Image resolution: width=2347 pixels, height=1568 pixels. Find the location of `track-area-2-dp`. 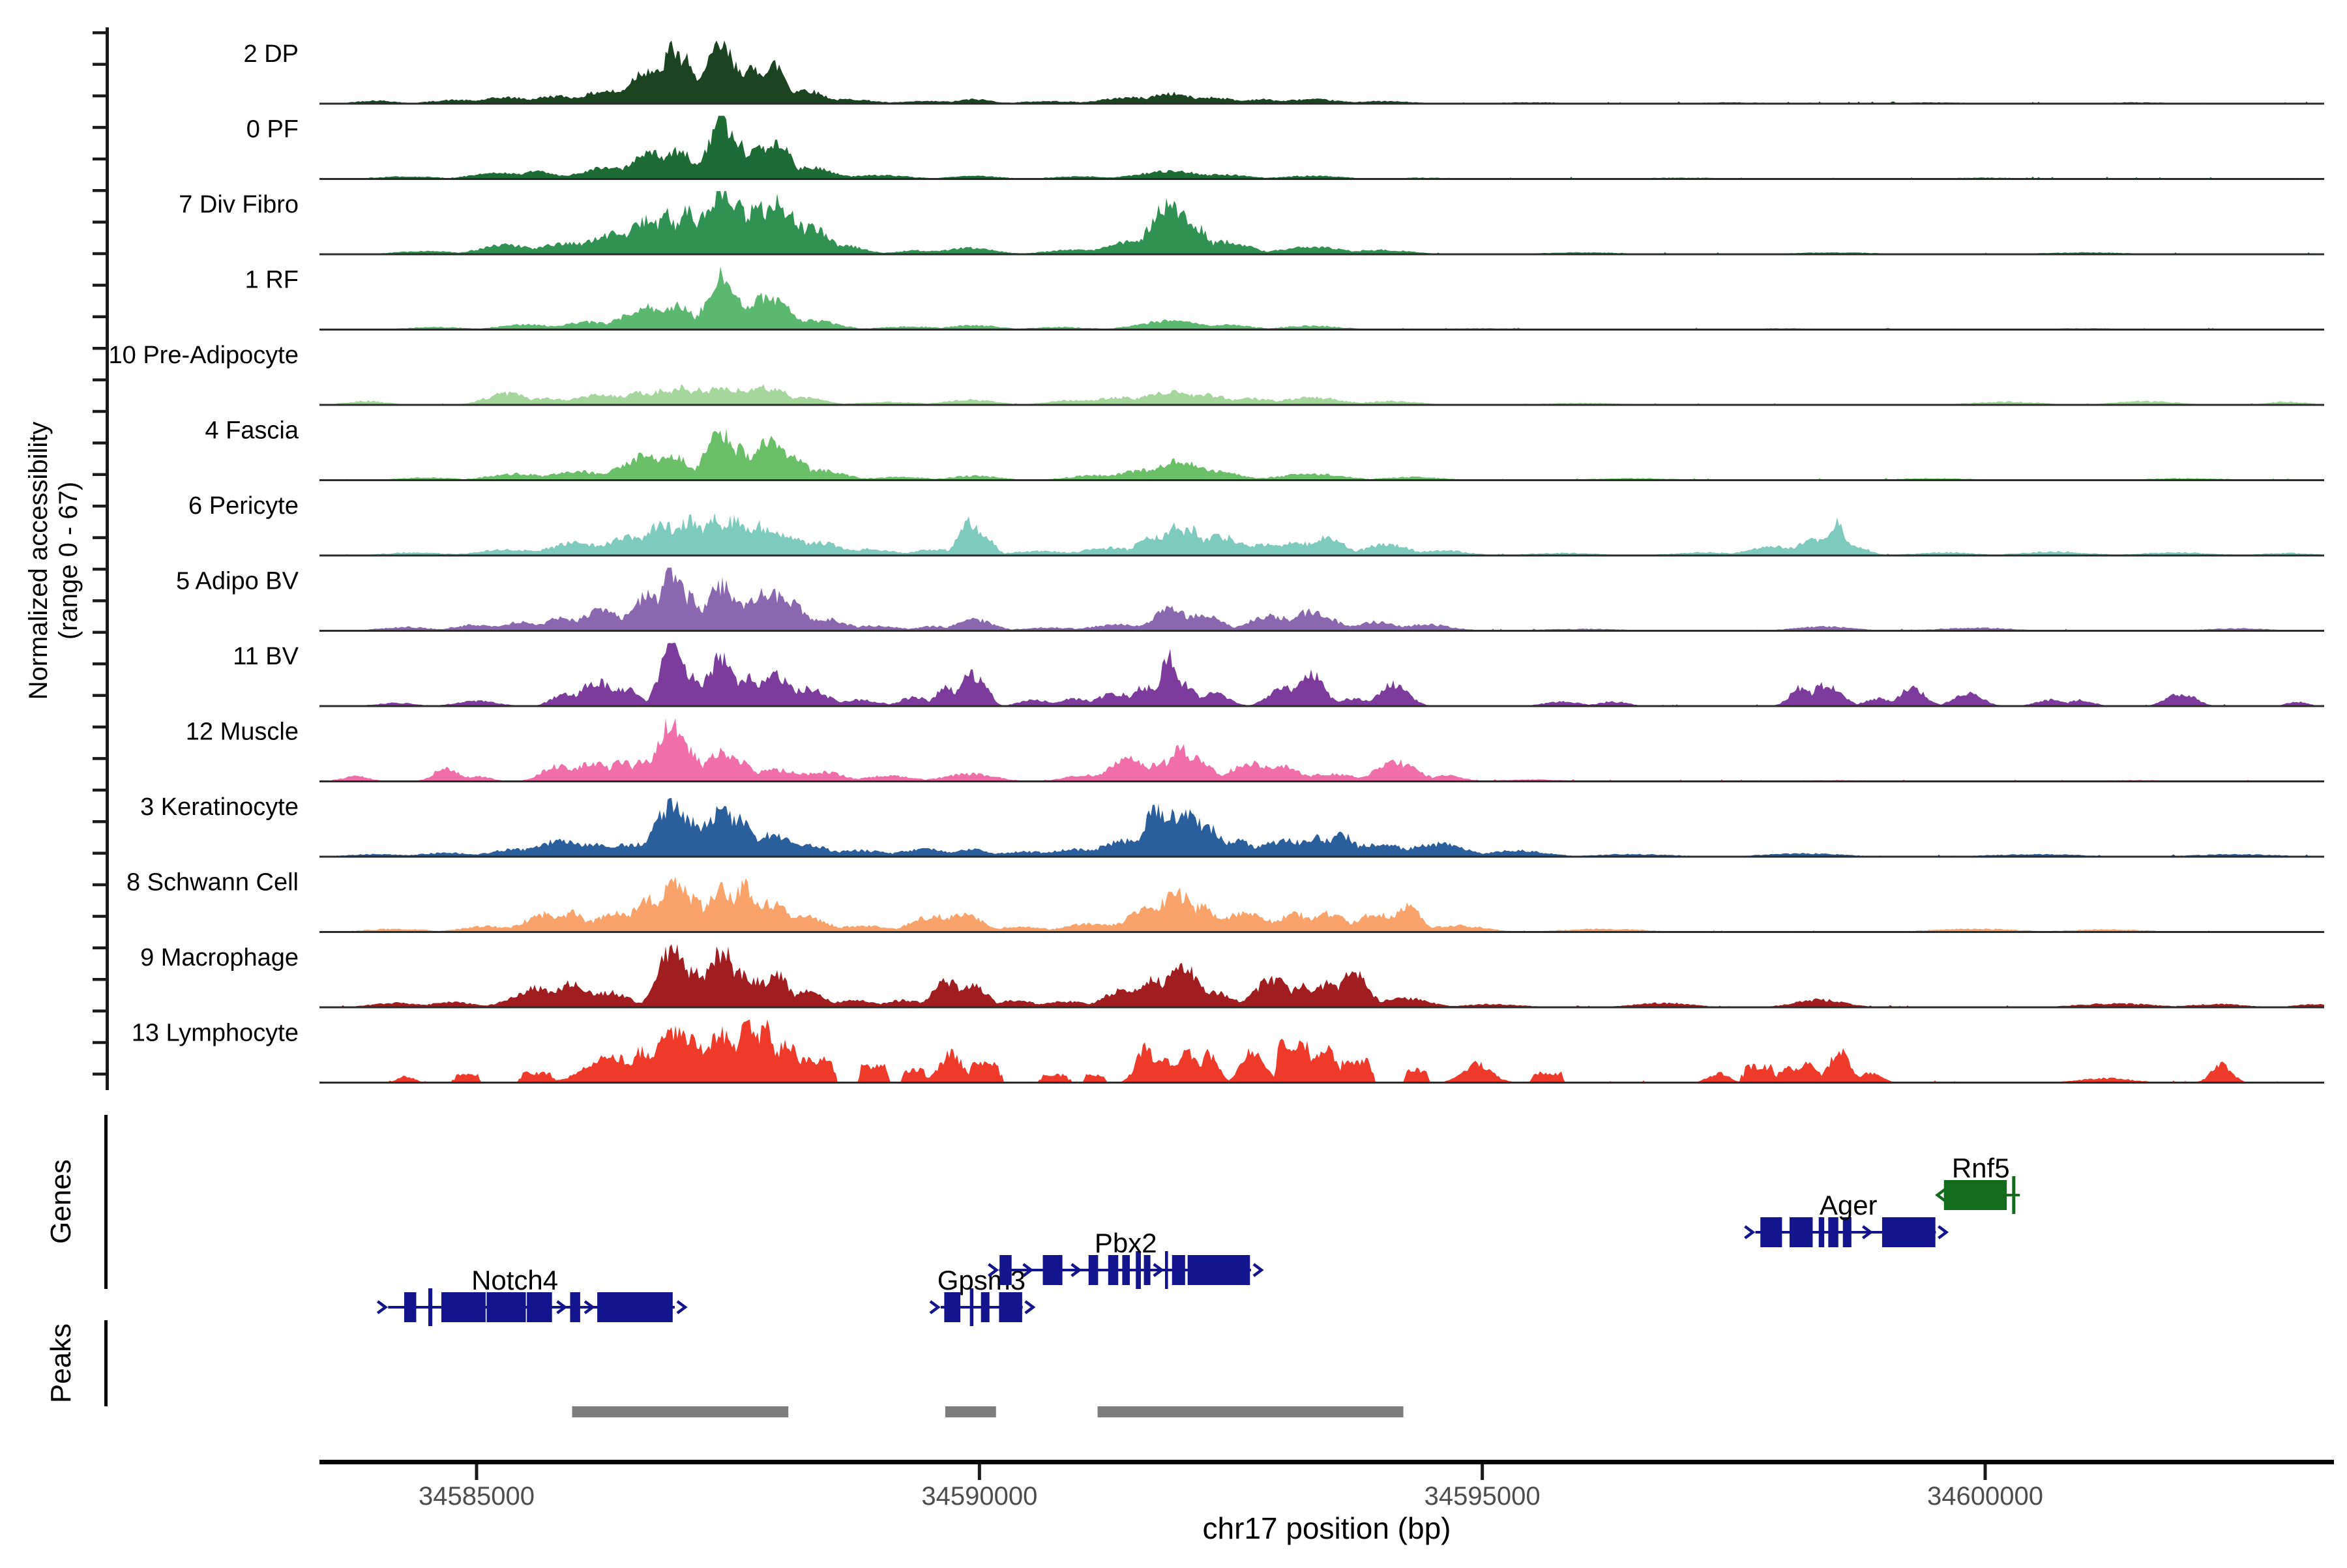

track-area-2-dp is located at coordinates (1321, 72).